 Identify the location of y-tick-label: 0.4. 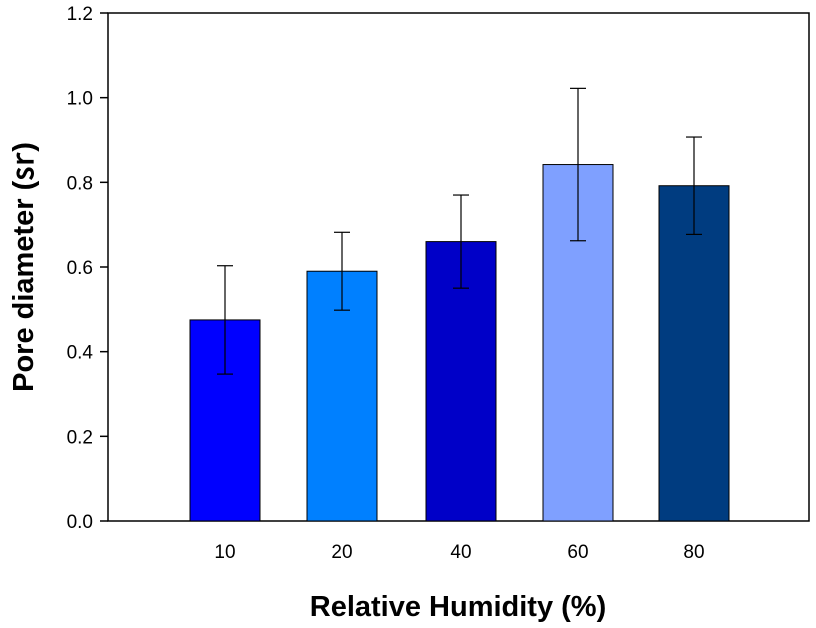
(80, 353).